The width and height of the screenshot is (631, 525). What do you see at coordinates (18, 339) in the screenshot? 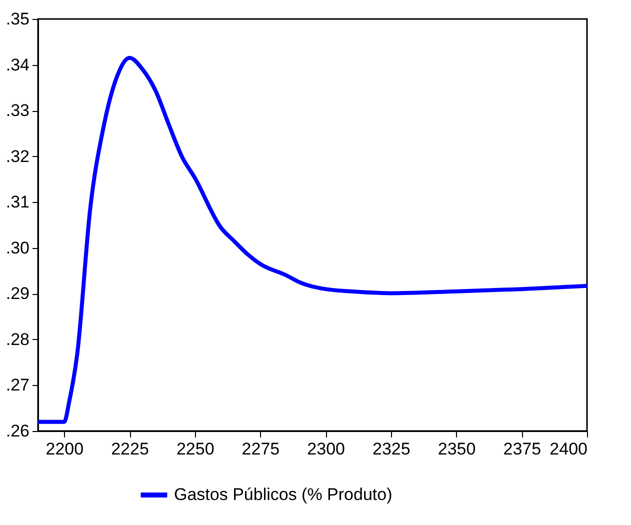
I see `y-tick-label: .28` at bounding box center [18, 339].